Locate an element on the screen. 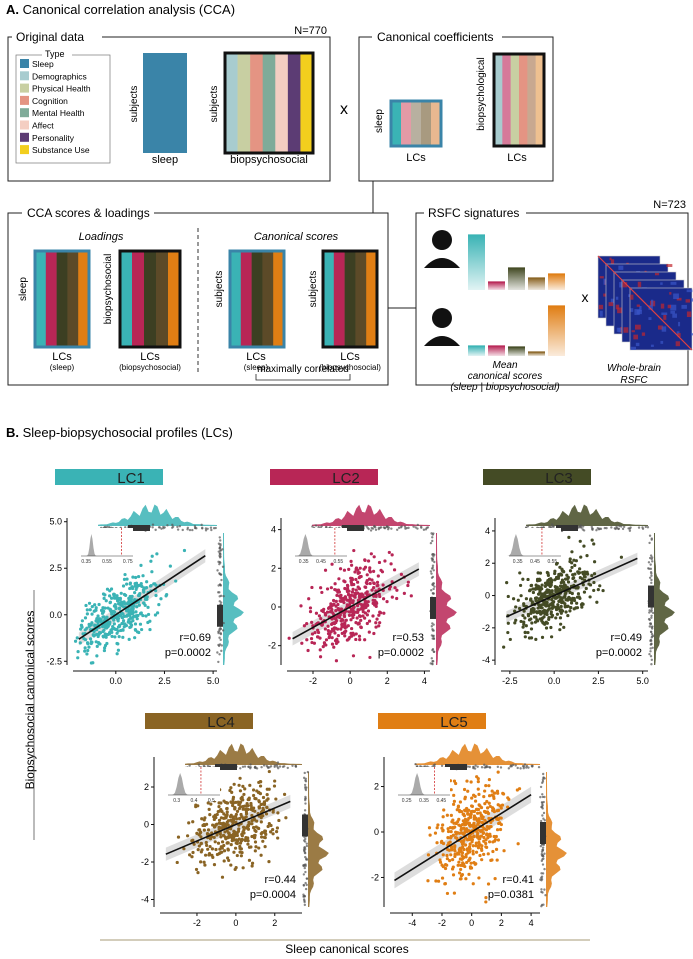 The width and height of the screenshot is (693, 959). inset-tick-label: 0.55 is located at coordinates (552, 562).